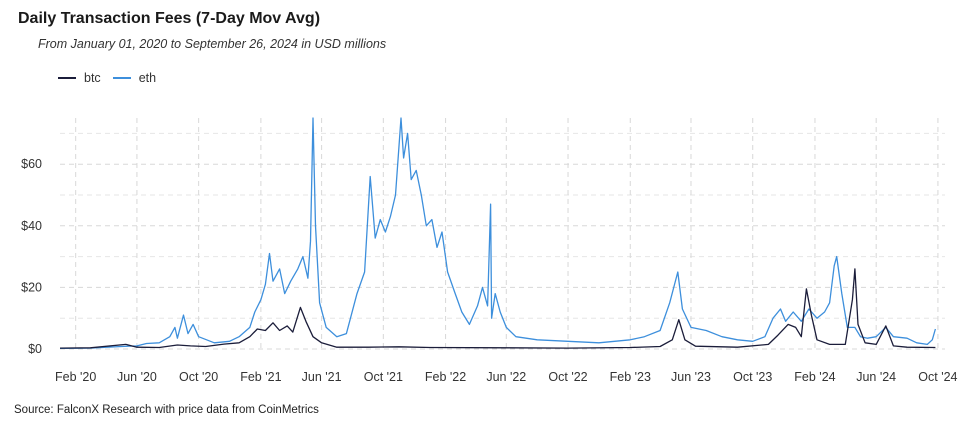  I want to click on x-tick-label: Oct '23, so click(752, 377).